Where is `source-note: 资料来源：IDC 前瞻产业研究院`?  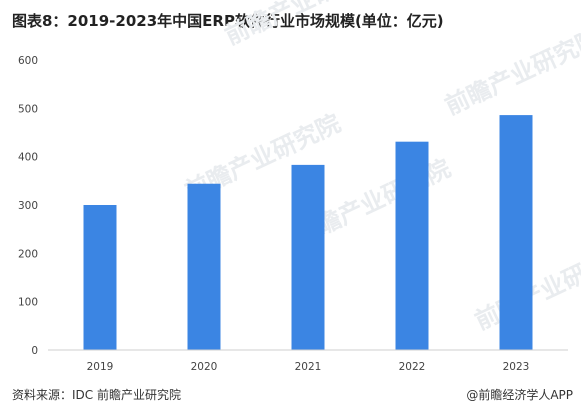
source-note: 资料来源：IDC 前瞻产业研究院 is located at coordinates (96, 395).